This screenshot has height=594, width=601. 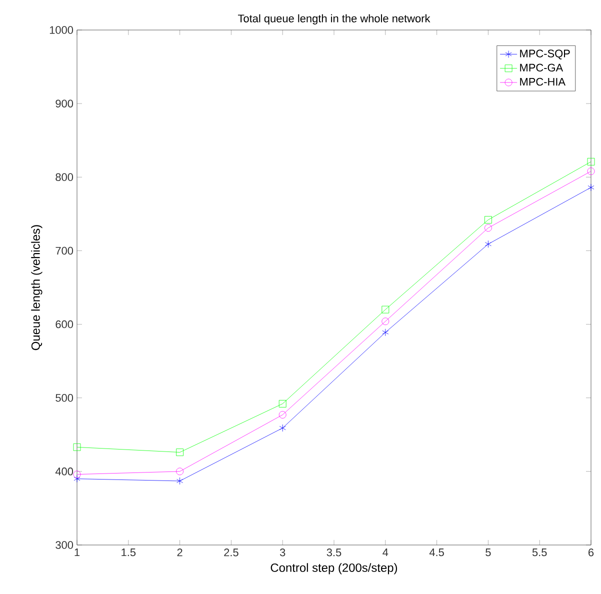 I want to click on y-tick-label: 1000, so click(x=62, y=30).